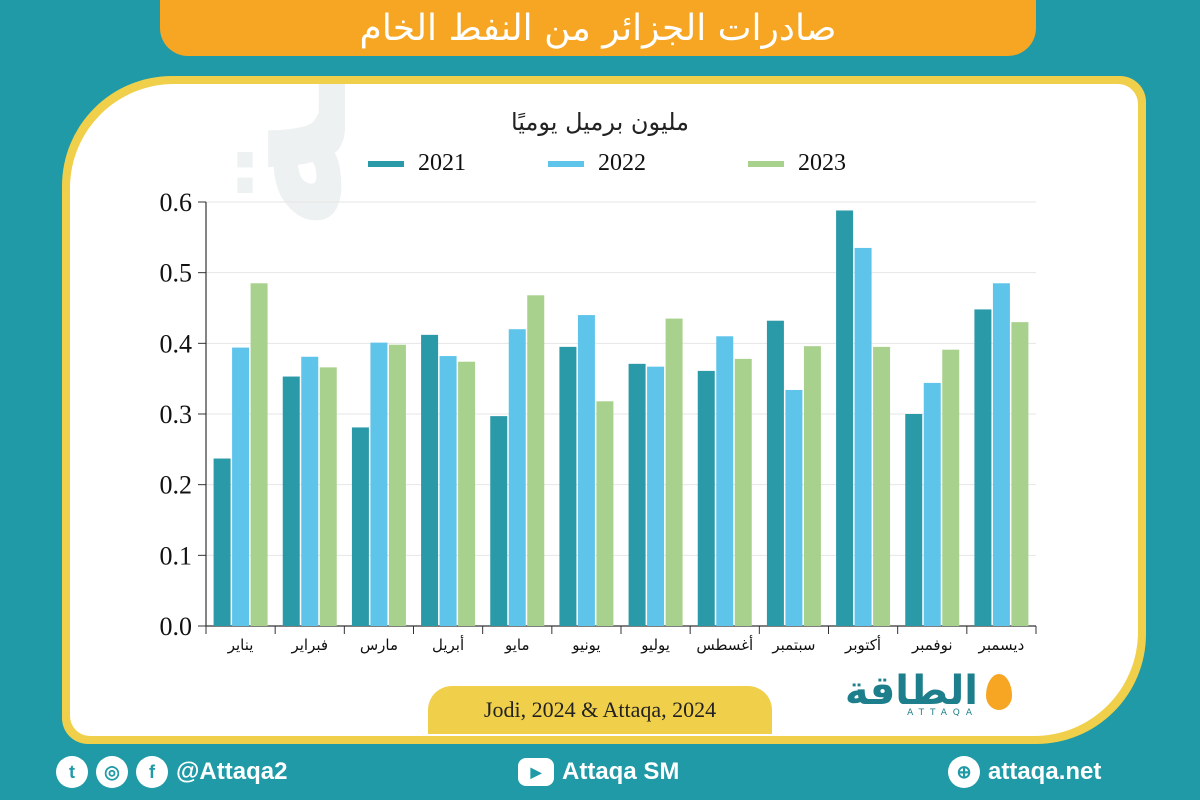  Describe the element at coordinates (797, 163) in the screenshot. I see `legend-item-2023: 2023` at that location.